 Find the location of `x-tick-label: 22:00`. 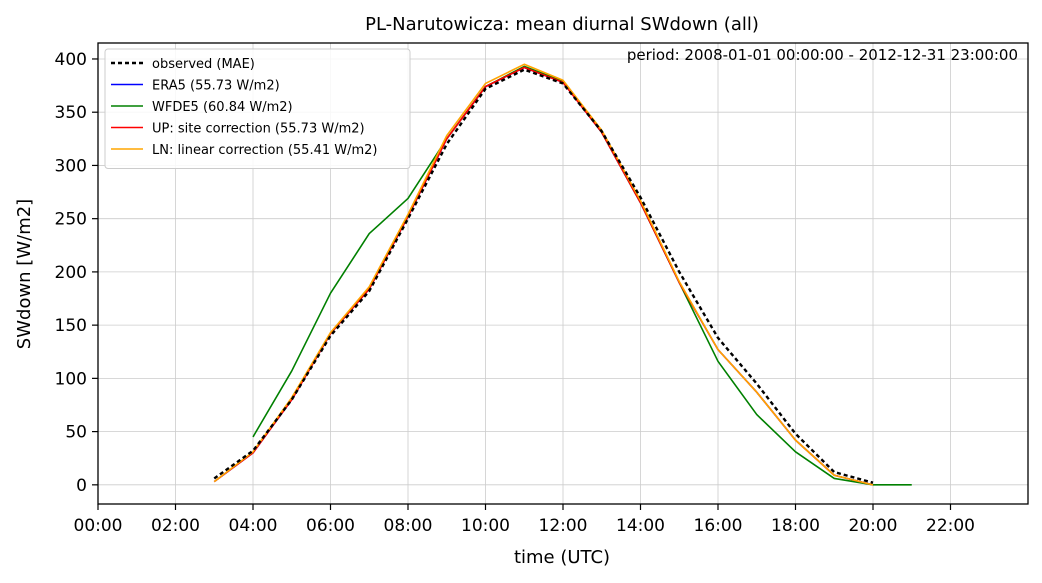

x-tick-label: 22:00 is located at coordinates (950, 526).